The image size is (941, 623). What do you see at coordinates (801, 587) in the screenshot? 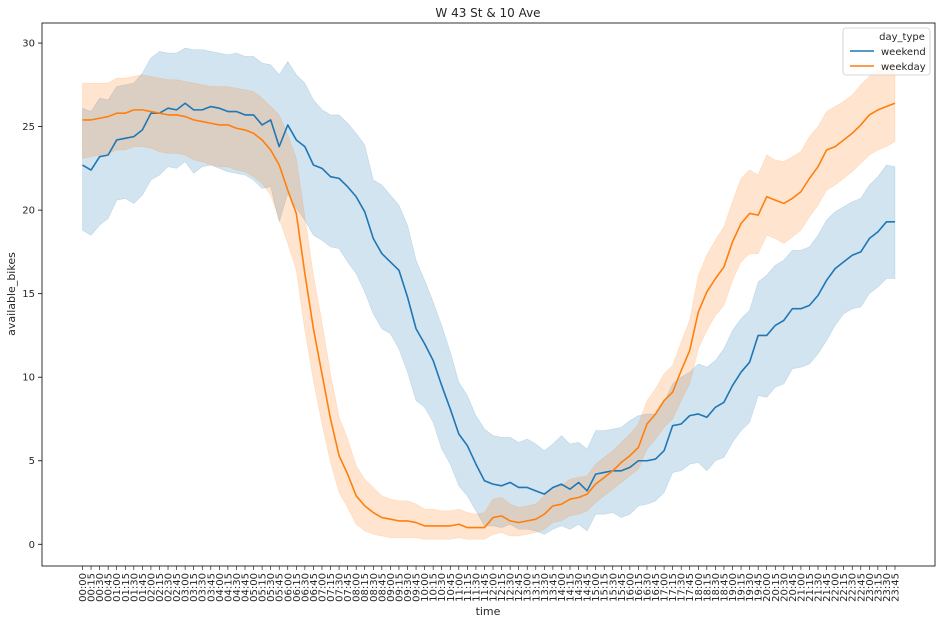
I see `x-tick-label: 21:00` at bounding box center [801, 587].